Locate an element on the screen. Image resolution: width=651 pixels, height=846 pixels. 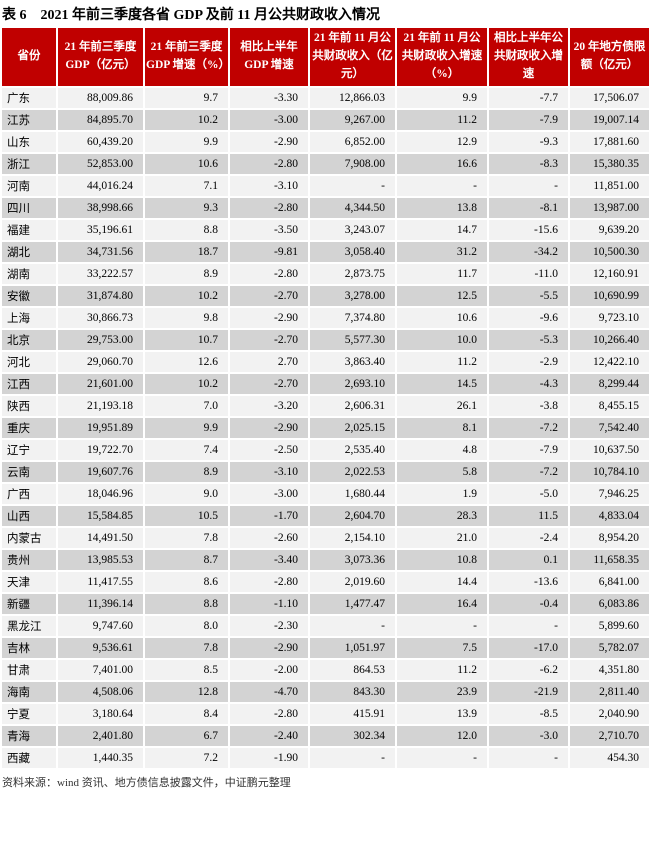
table-row: 甘肃 7,401.00 8.5 -2.00 864.53 11.2 -6.2 4,351.80 is located at coordinates (325, 670).